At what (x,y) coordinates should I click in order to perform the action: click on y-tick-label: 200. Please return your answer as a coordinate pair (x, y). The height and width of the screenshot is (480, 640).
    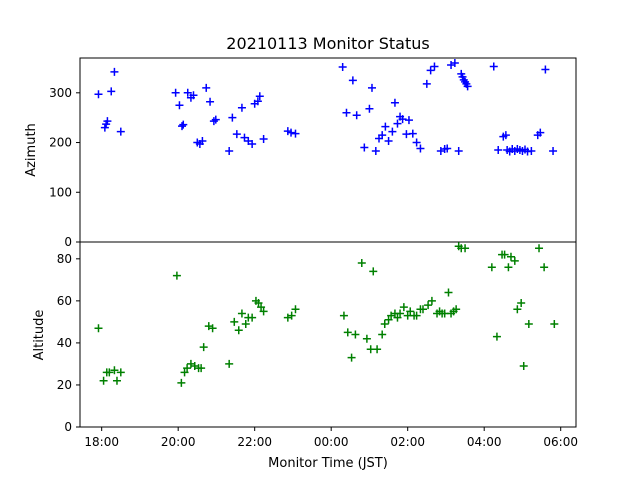
    Looking at the image, I should click on (60, 143).